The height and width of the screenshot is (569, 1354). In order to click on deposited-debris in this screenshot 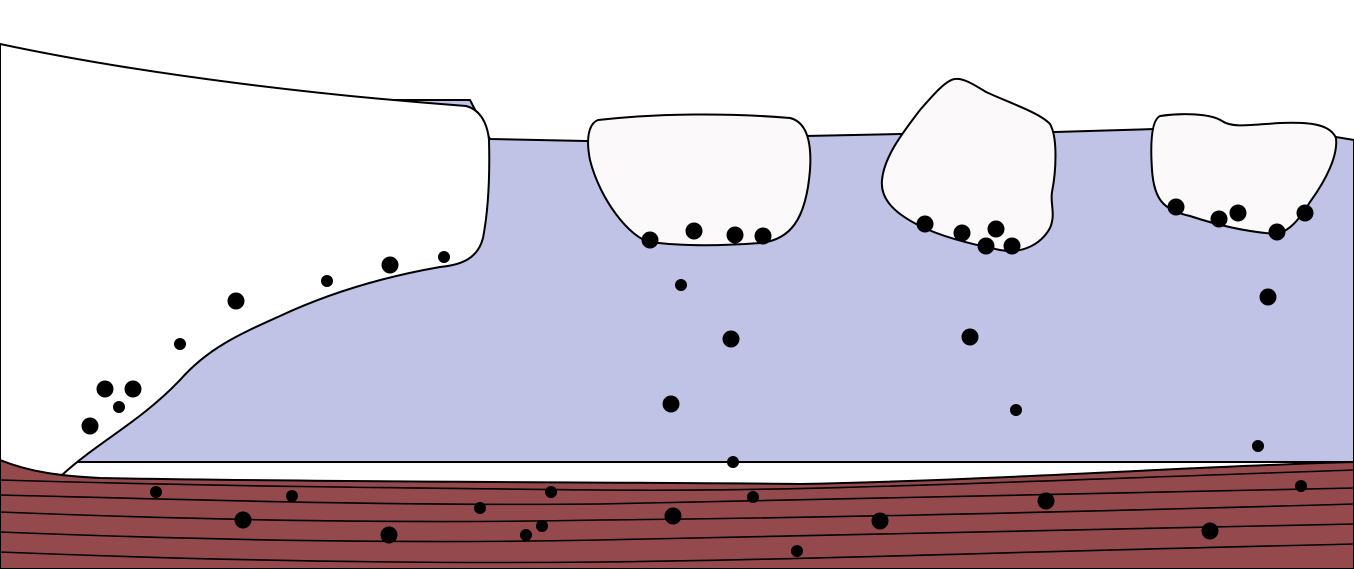, I will do `click(728, 518)`.